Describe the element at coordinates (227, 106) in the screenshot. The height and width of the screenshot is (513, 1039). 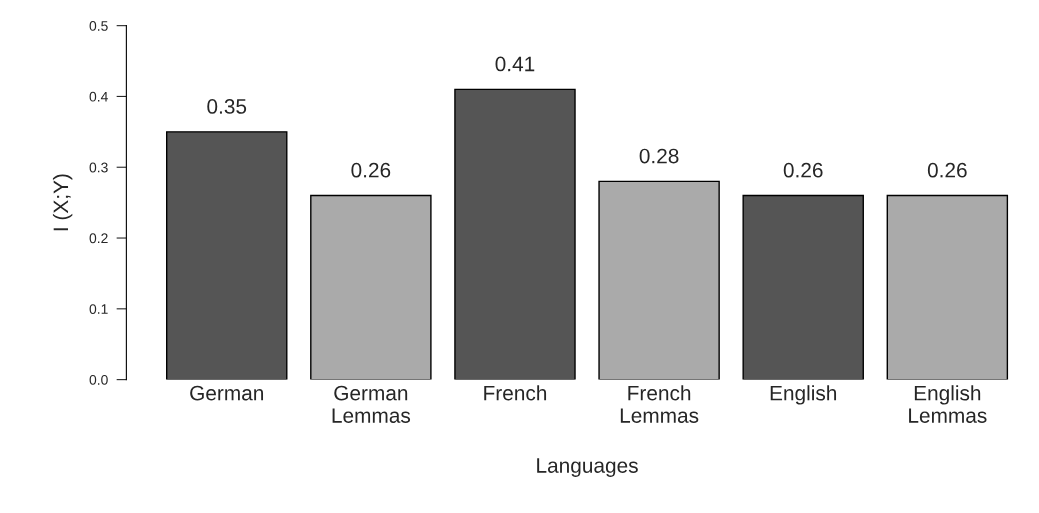
I see `data-label: 0.35` at that location.